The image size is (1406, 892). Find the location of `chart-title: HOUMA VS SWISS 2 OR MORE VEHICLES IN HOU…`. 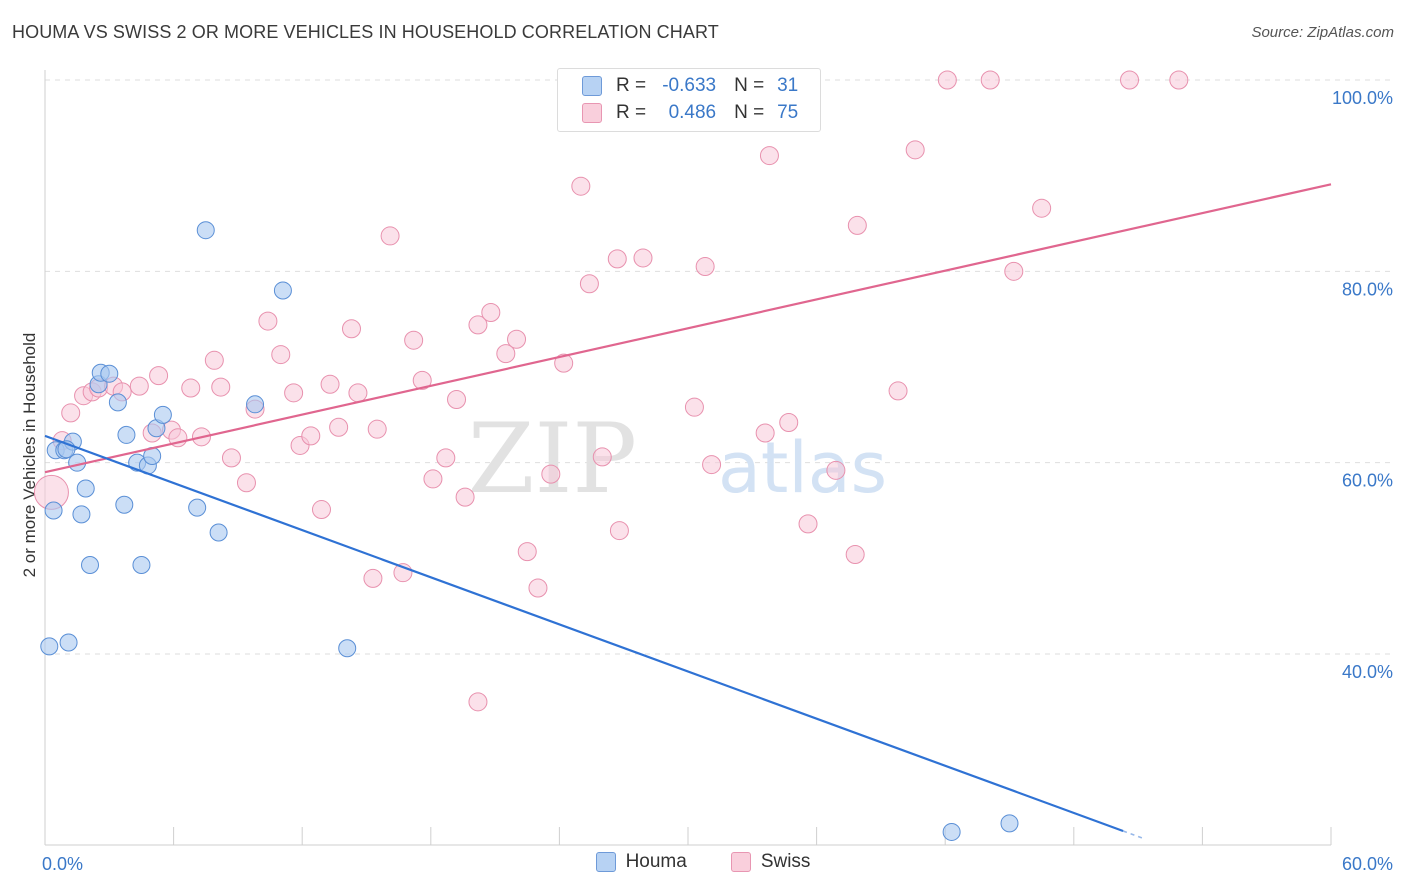

chart-title: HOUMA VS SWISS 2 OR MORE VEHICLES IN HOU… is located at coordinates (365, 32).